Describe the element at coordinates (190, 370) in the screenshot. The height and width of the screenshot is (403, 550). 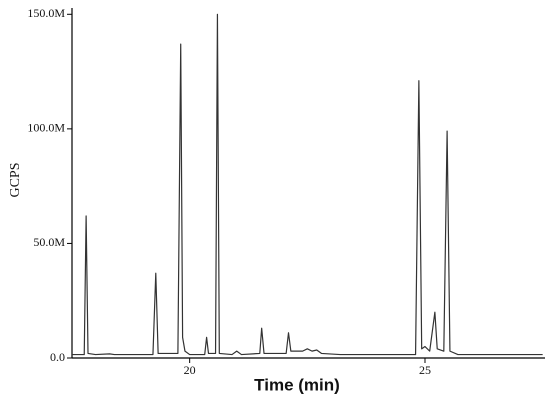
I see `x-tick-label: 20` at that location.